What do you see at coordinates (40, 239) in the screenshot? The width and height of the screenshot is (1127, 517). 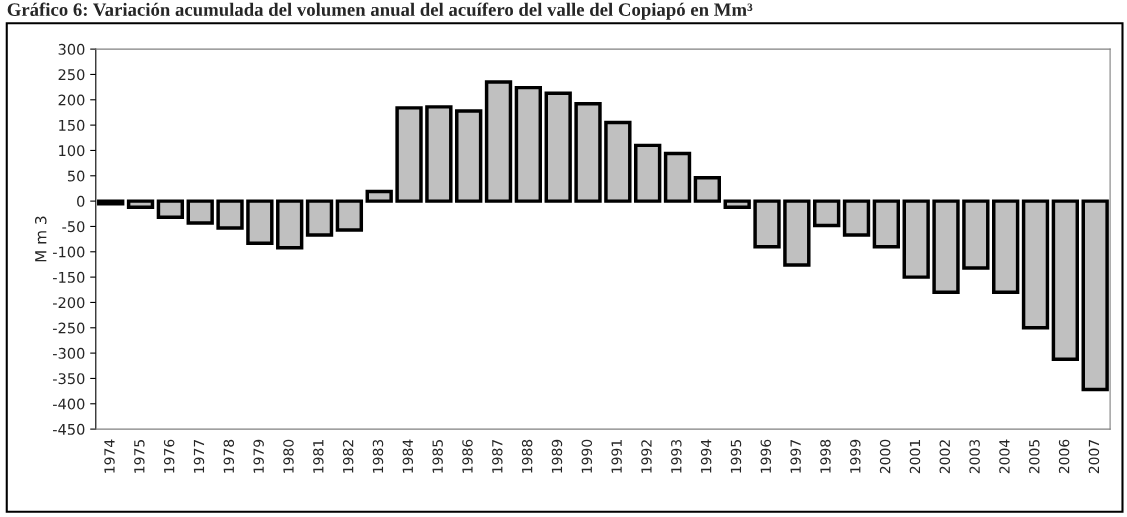 I see `y-axis-title: M m 3` at bounding box center [40, 239].